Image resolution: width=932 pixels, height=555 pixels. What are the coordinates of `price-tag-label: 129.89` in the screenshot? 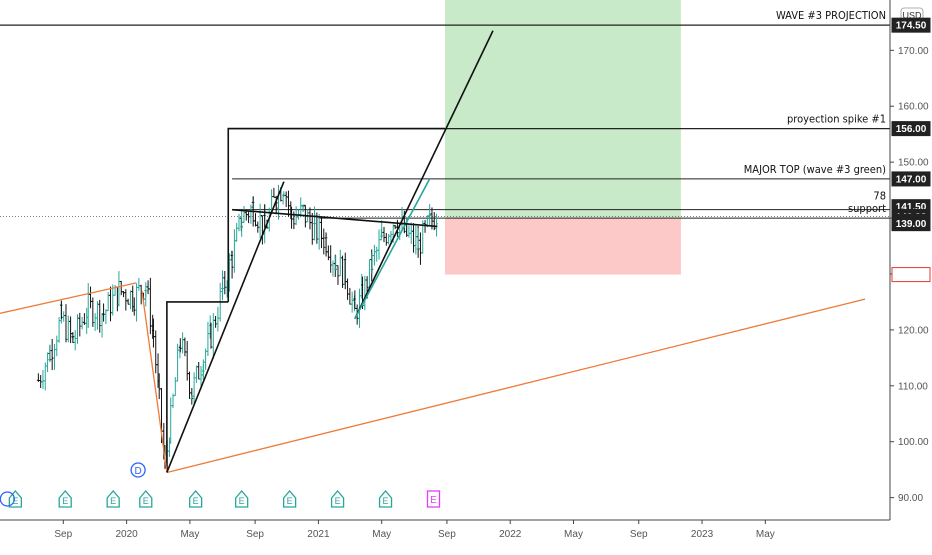 It's located at (911, 275).